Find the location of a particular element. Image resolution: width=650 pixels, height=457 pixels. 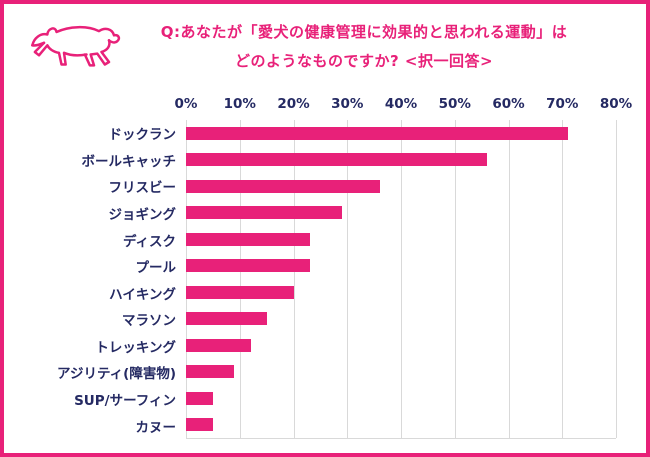

axis-tick-label: 30% is located at coordinates (347, 104).